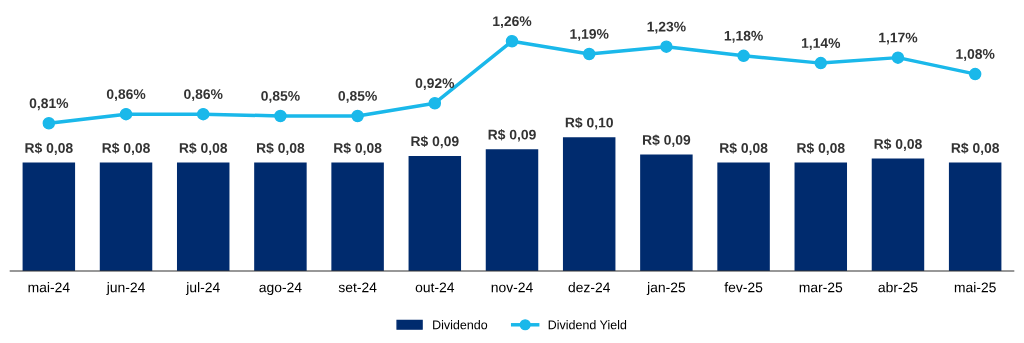  Describe the element at coordinates (512, 287) in the screenshot. I see `x-tick-label: nov-24` at that location.